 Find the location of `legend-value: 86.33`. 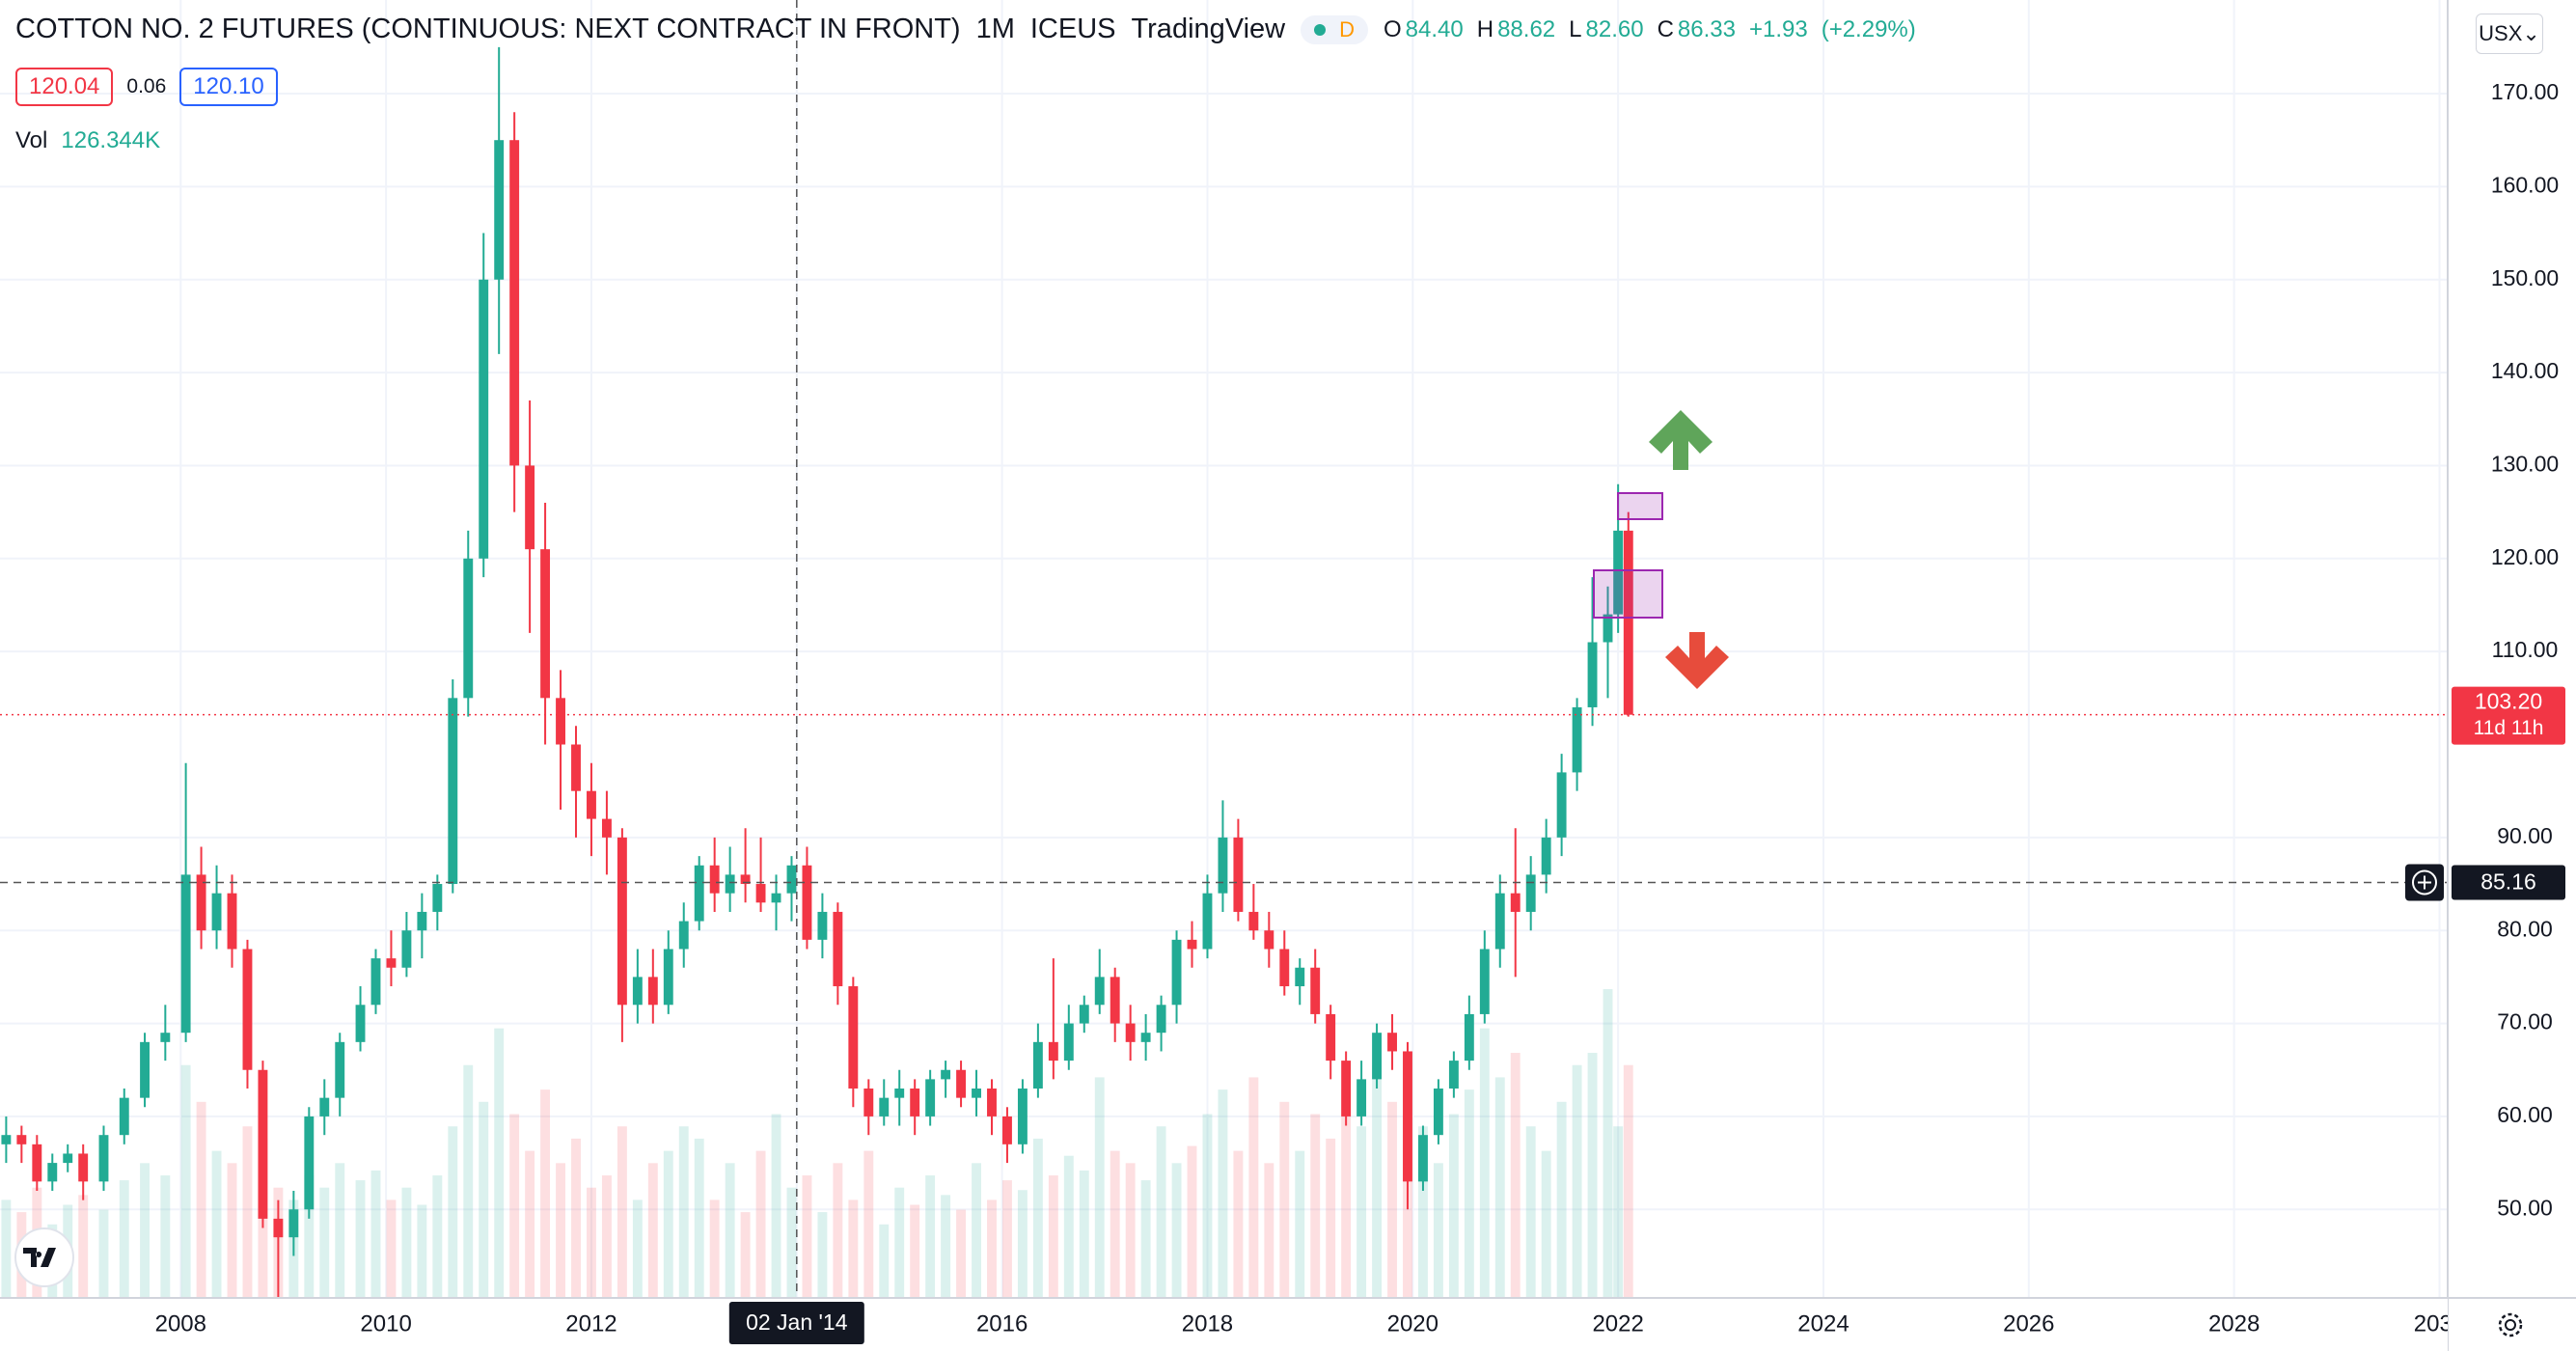

legend-value: 86.33 is located at coordinates (1707, 28).